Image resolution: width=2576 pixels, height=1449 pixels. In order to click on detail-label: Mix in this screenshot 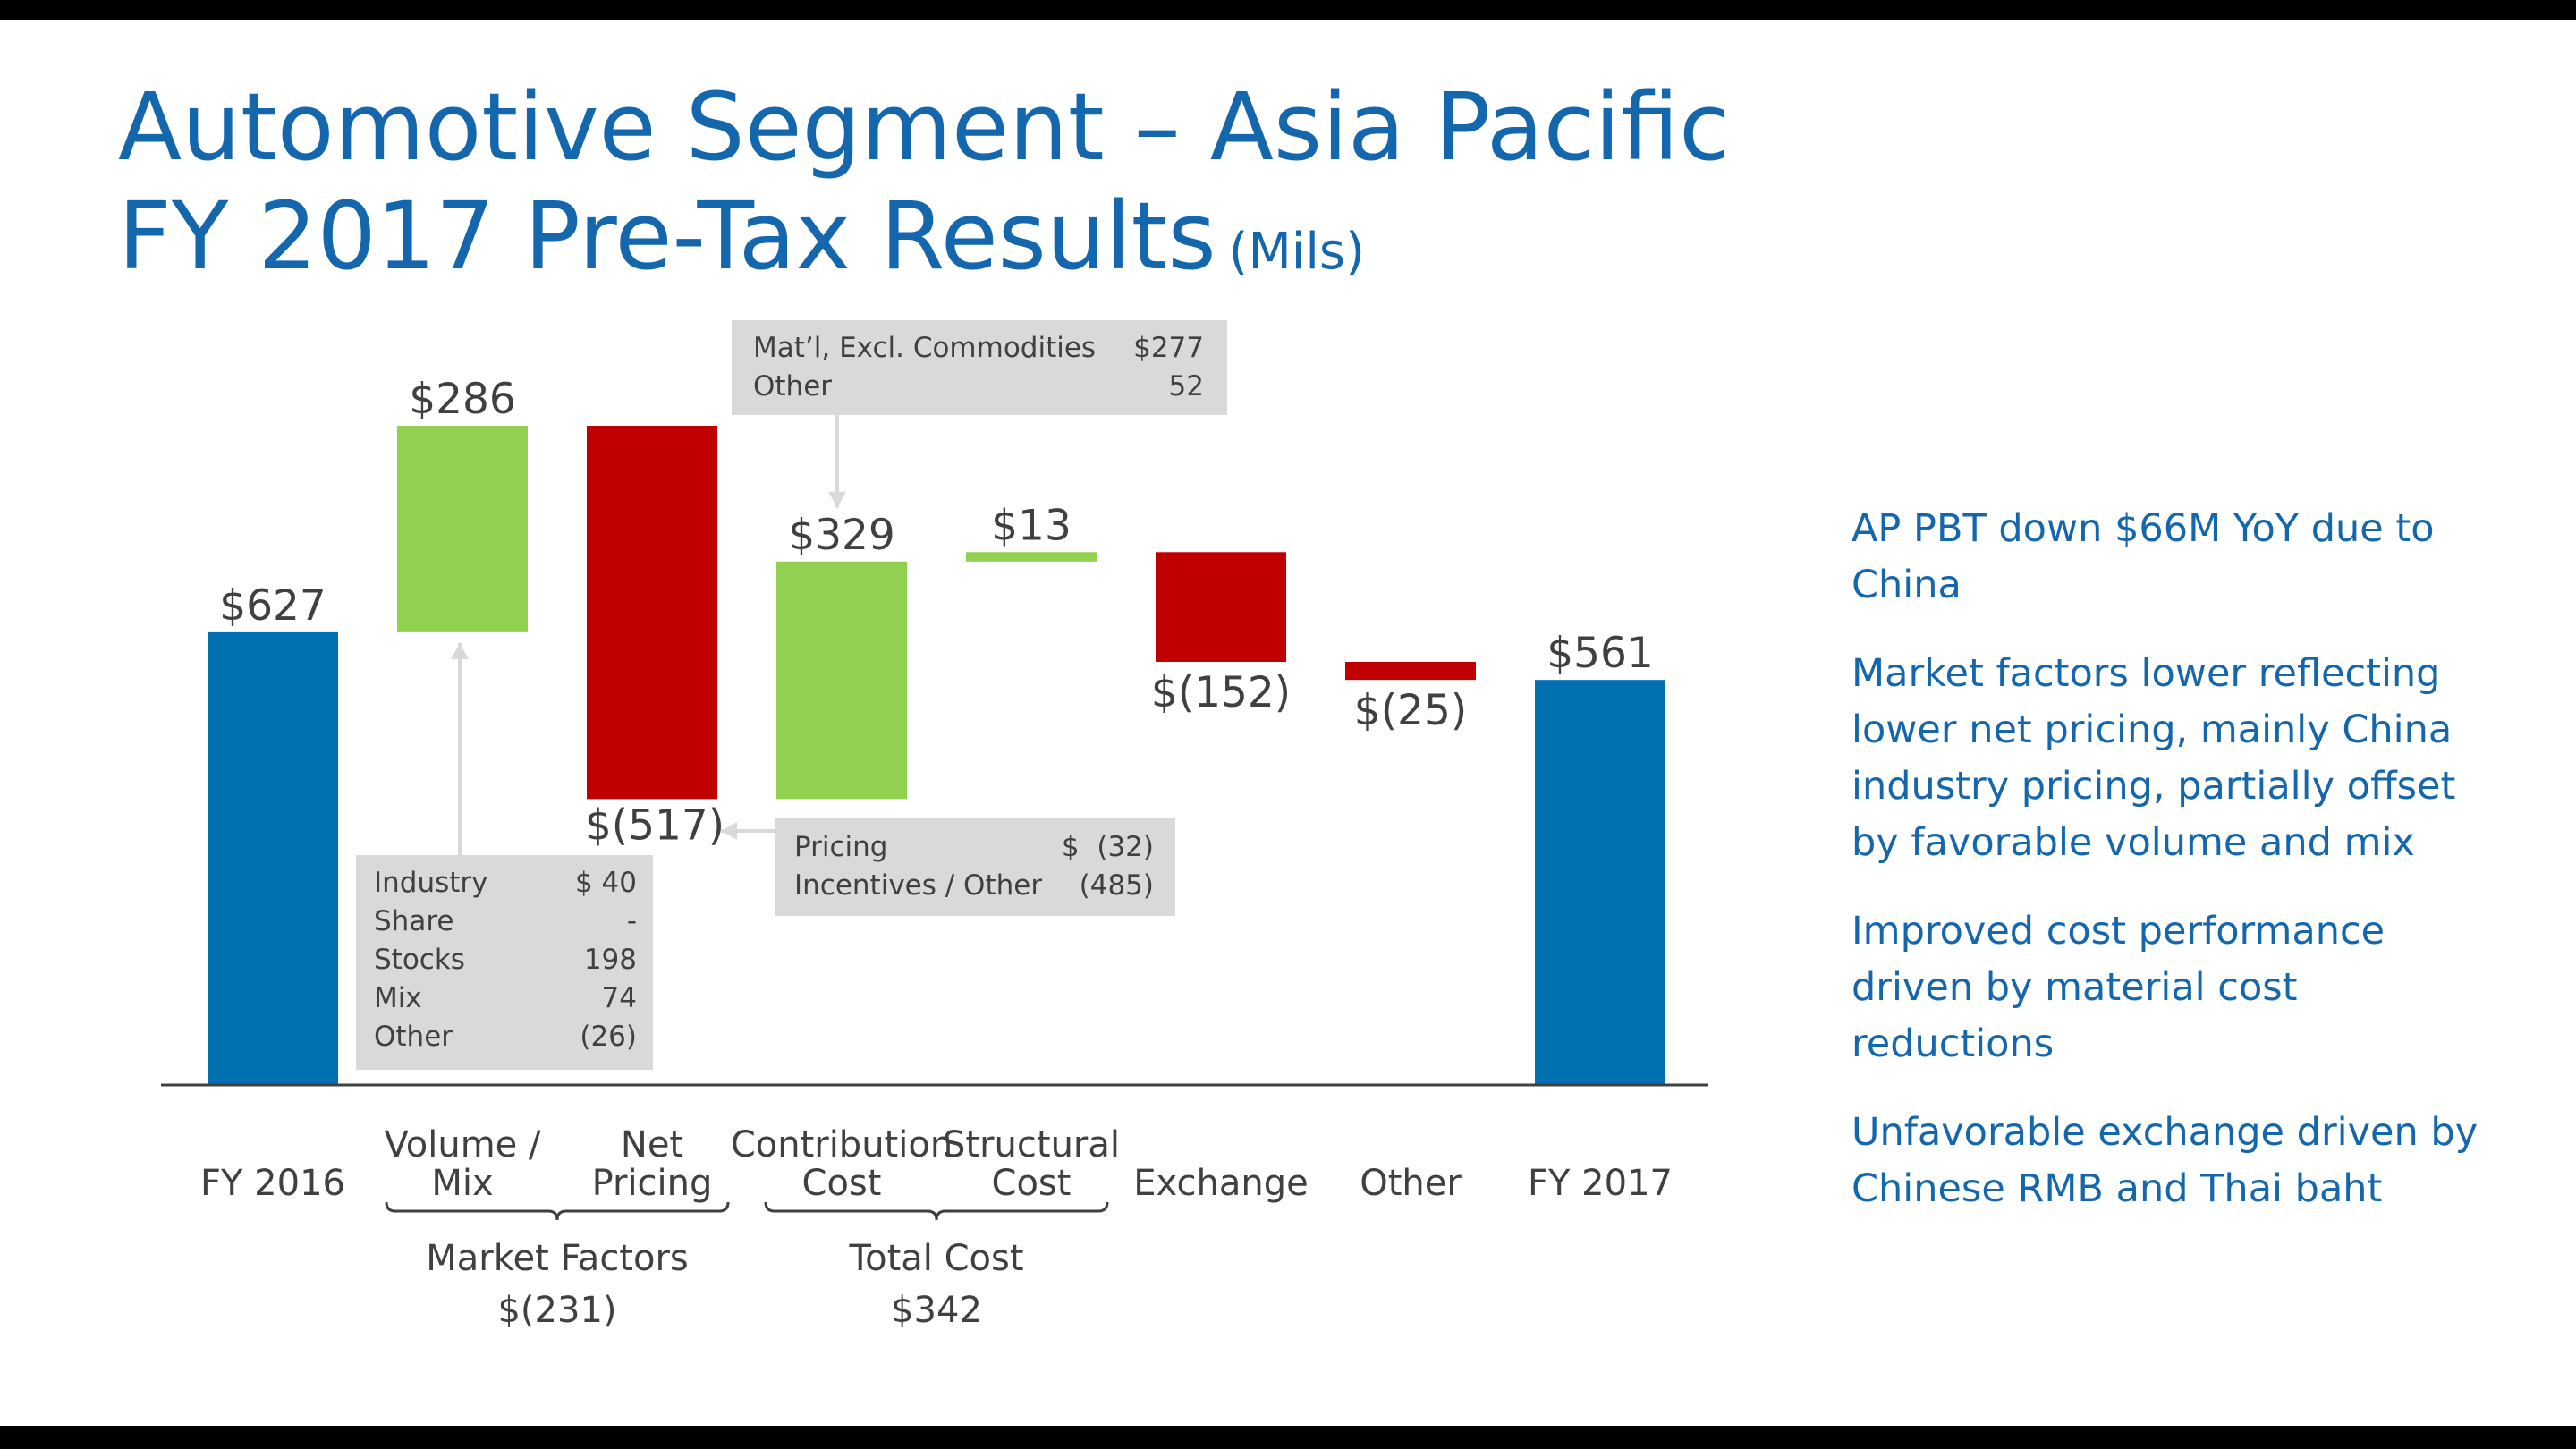, I will do `click(398, 998)`.